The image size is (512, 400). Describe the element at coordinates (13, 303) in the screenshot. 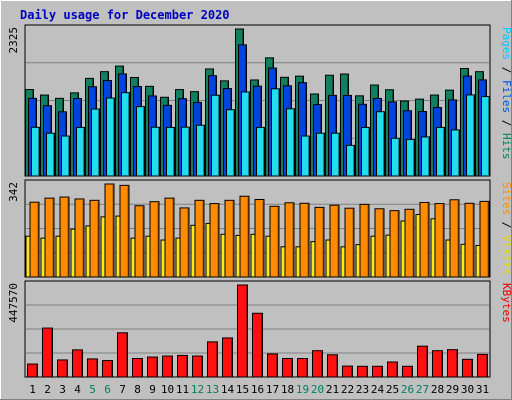

I see `panel-ymax-label: 447570` at that location.